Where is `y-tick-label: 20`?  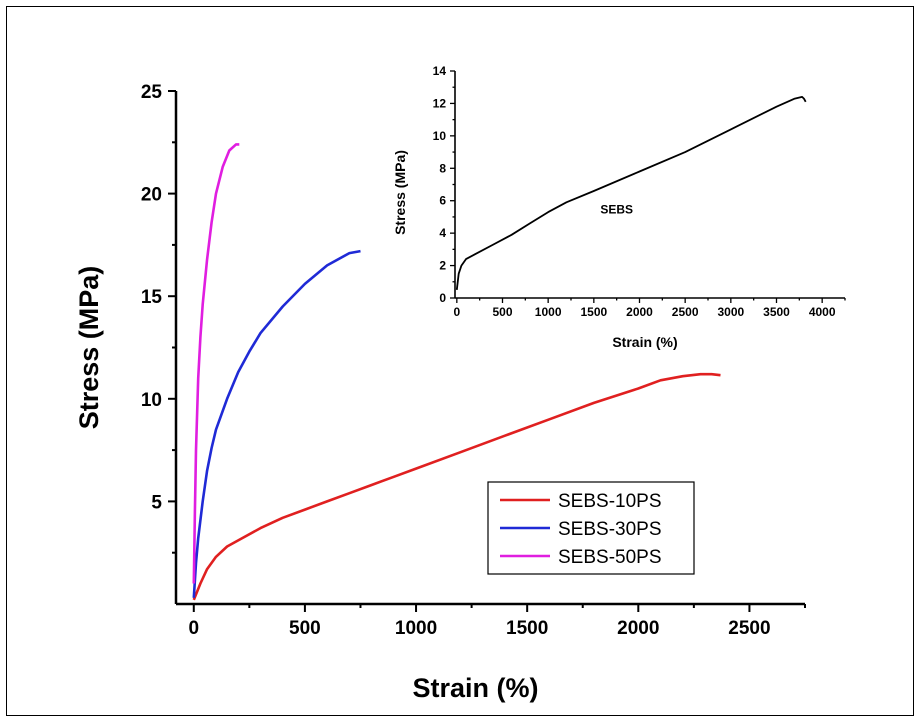 y-tick-label: 20 is located at coordinates (151, 195).